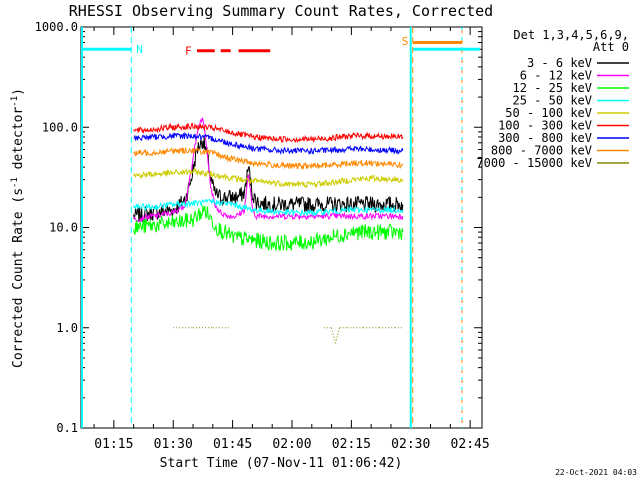 The height and width of the screenshot is (480, 640). Describe the element at coordinates (410, 444) in the screenshot. I see `x-tick-label: 02:30` at that location.